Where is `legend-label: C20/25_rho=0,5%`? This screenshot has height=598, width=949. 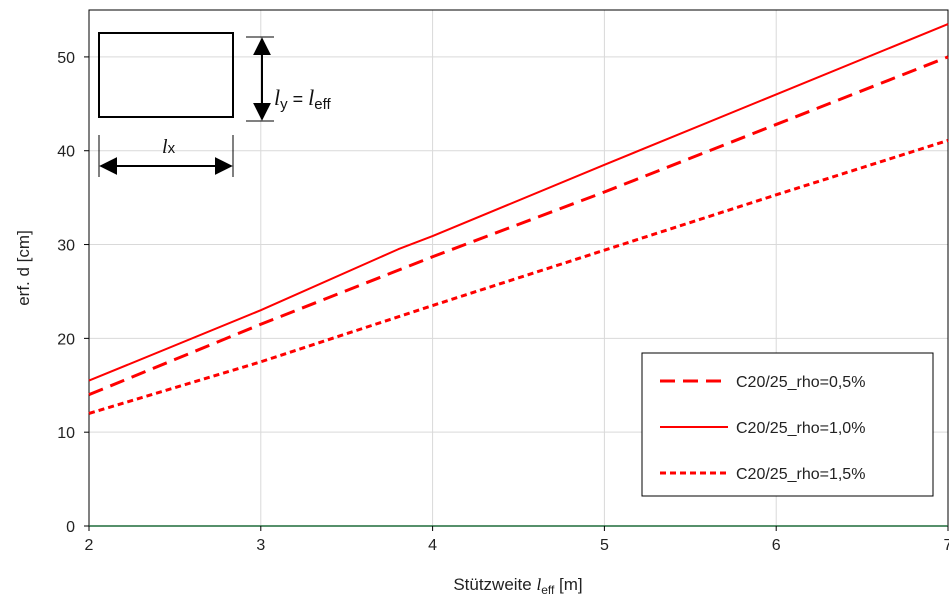 legend-label: C20/25_rho=0,5% is located at coordinates (800, 382).